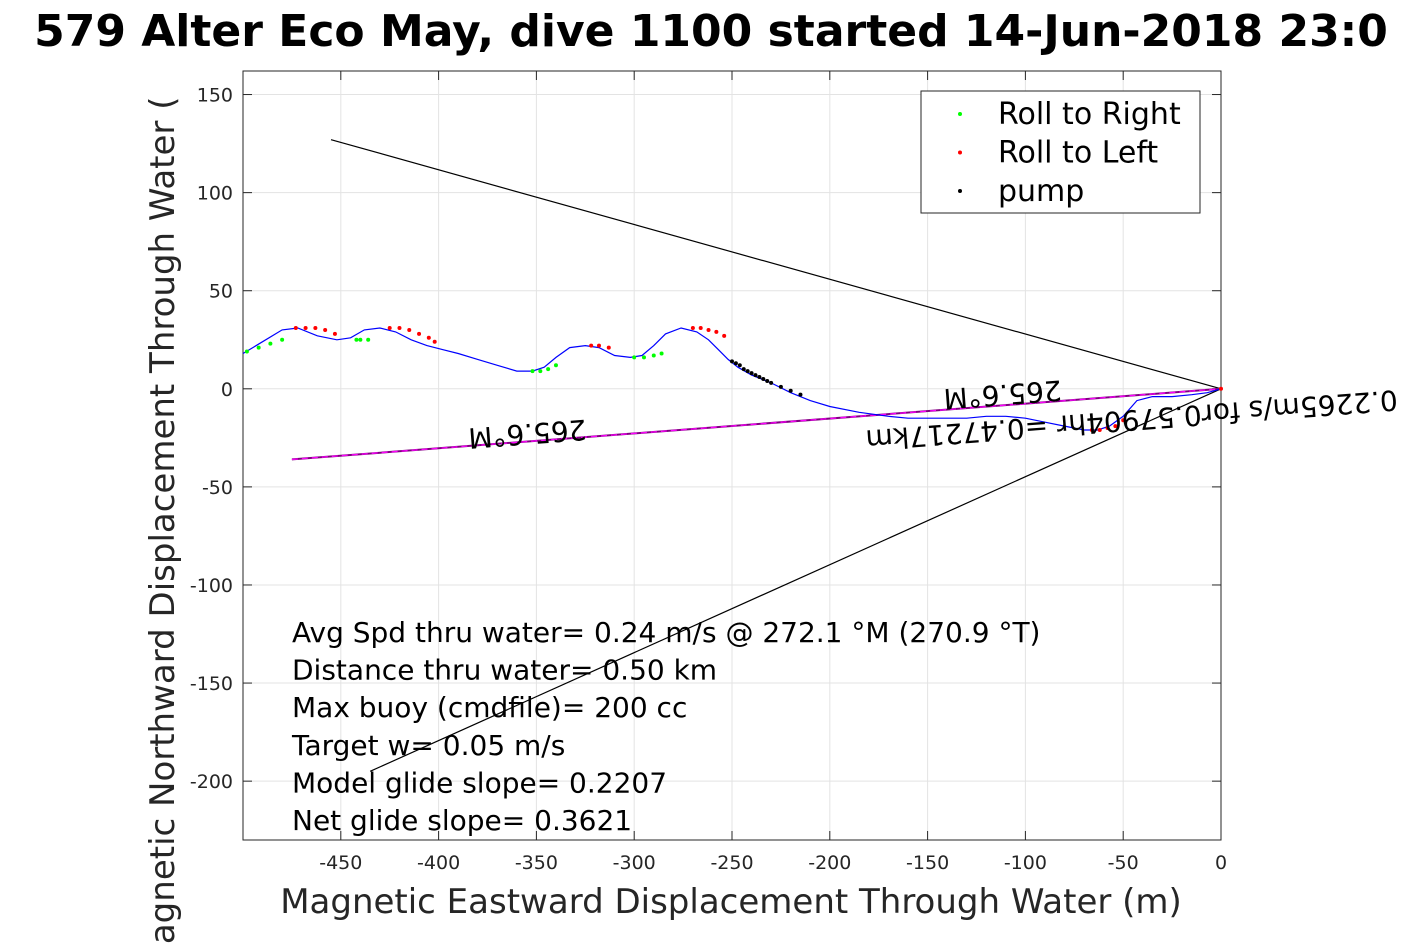  I want to click on x-tick-label: 0, so click(1221, 863).